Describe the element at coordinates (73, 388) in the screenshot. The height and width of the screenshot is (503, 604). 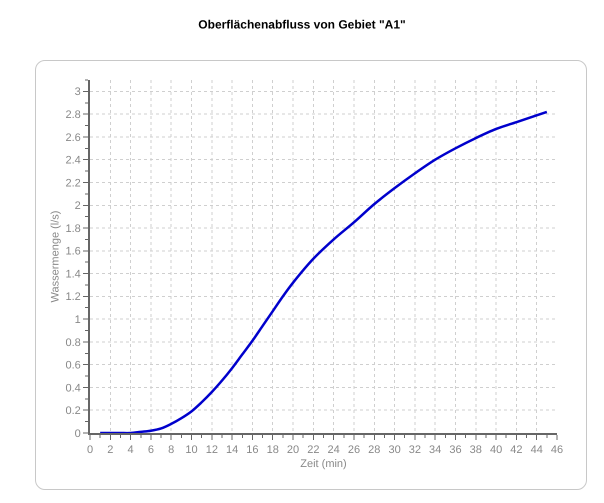
I see `y-tick-label: 0.4` at that location.